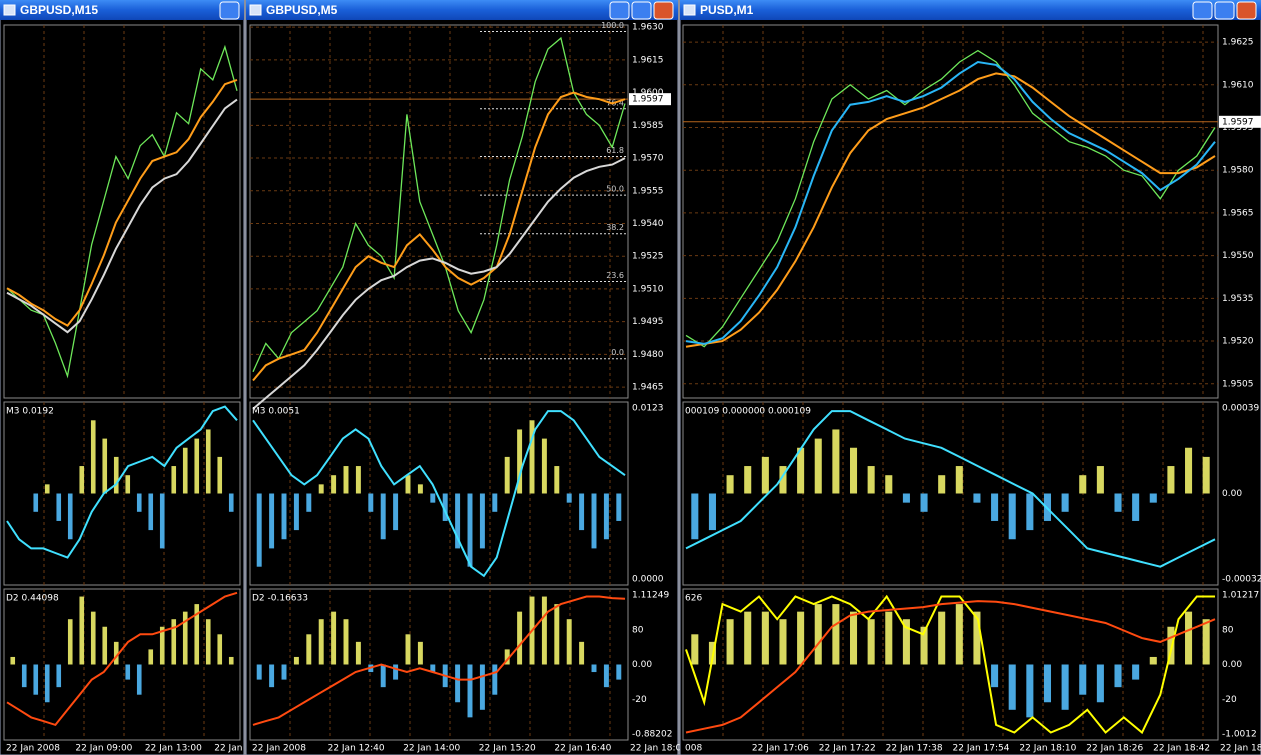  What do you see at coordinates (1047, 749) in the screenshot?
I see `time-label: 22 Jan 18:10` at bounding box center [1047, 749].